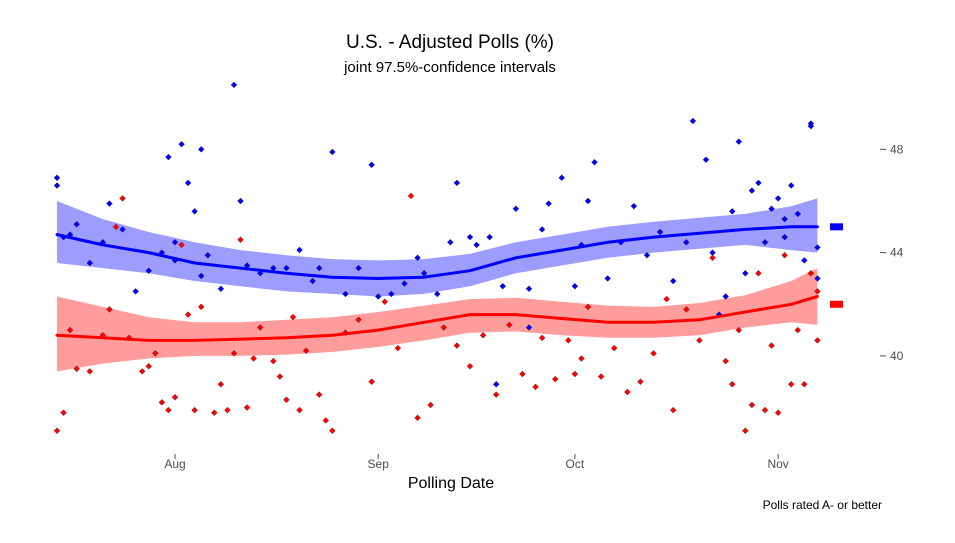  I want to click on x-axis: Aug Sep Oct Nov, so click(476, 462).